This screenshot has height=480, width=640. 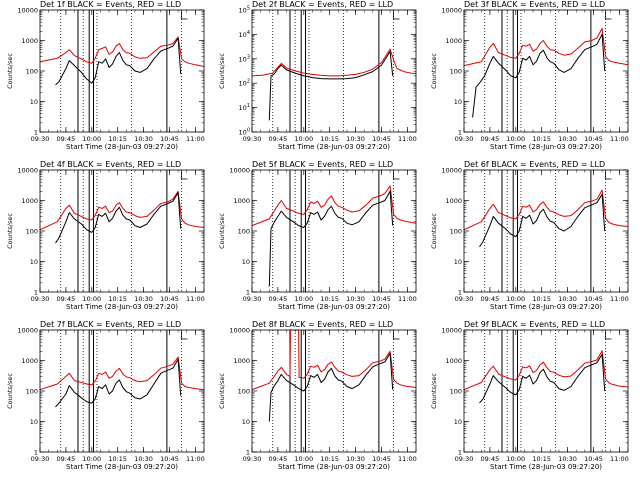 What do you see at coordinates (534, 324) in the screenshot?
I see `panel-title: Det 9f BLACK = Events, RED = LLD` at bounding box center [534, 324].